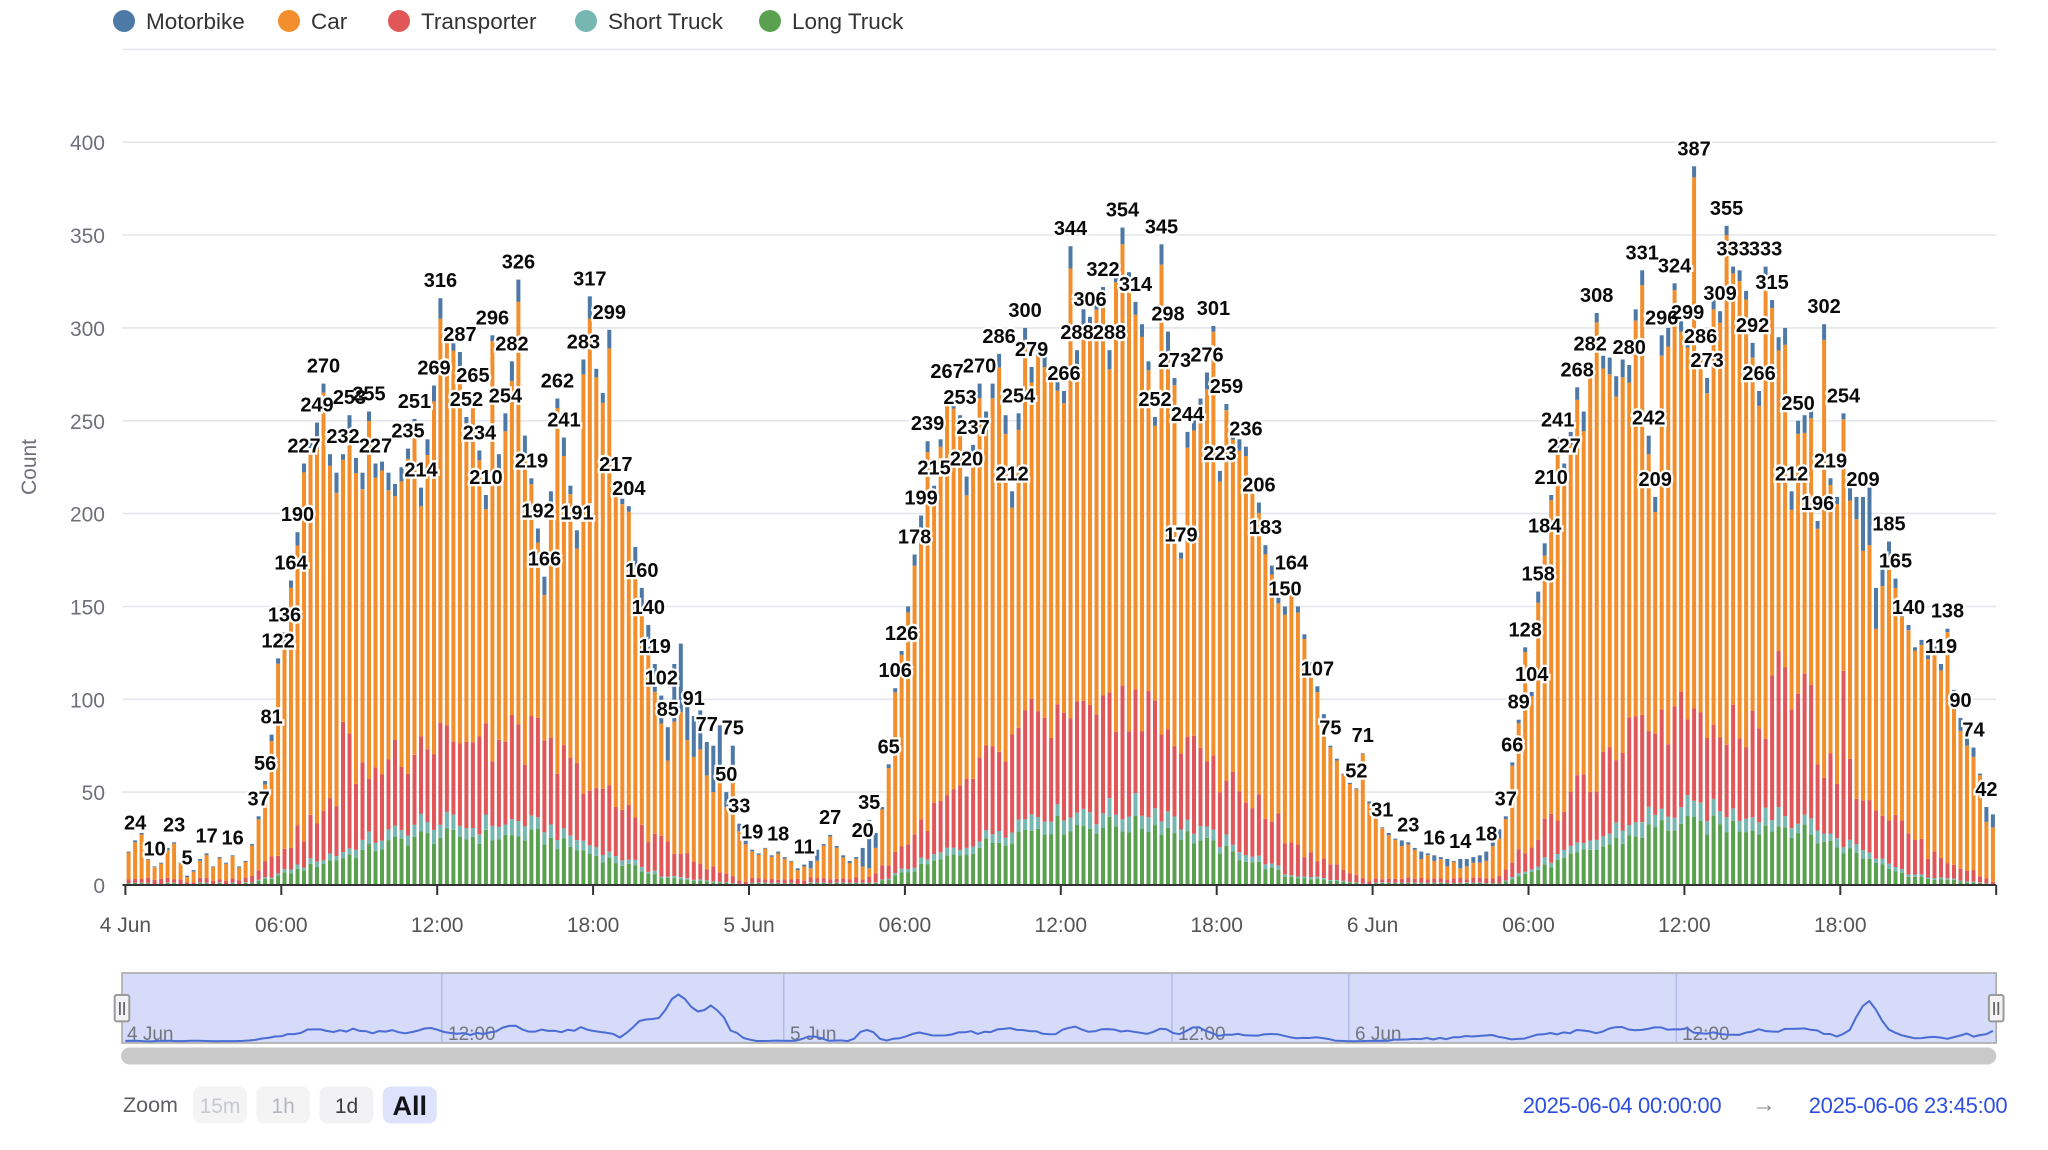 This screenshot has height=1150, width=2048. Describe the element at coordinates (1577, 370) in the screenshot. I see `svg-text: 268` at that location.